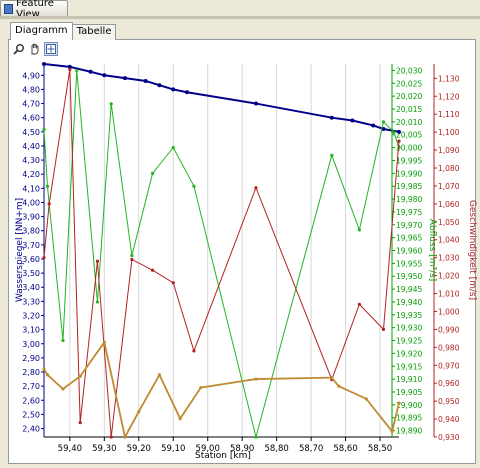 The height and width of the screenshot is (468, 480). I want to click on left-tick-label: 3,60, so click(31, 259).